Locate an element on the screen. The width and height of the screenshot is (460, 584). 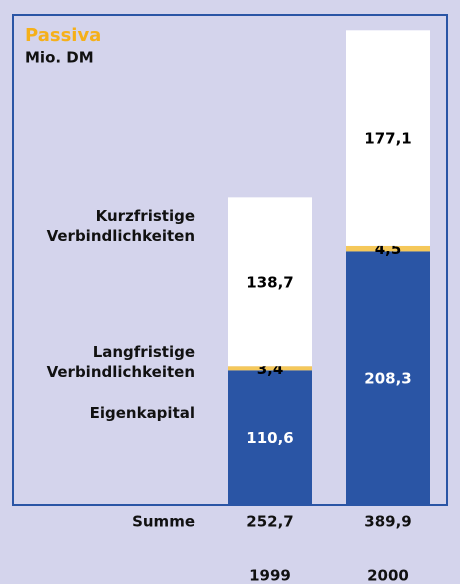
value-label: 177,1 is located at coordinates (387, 139).